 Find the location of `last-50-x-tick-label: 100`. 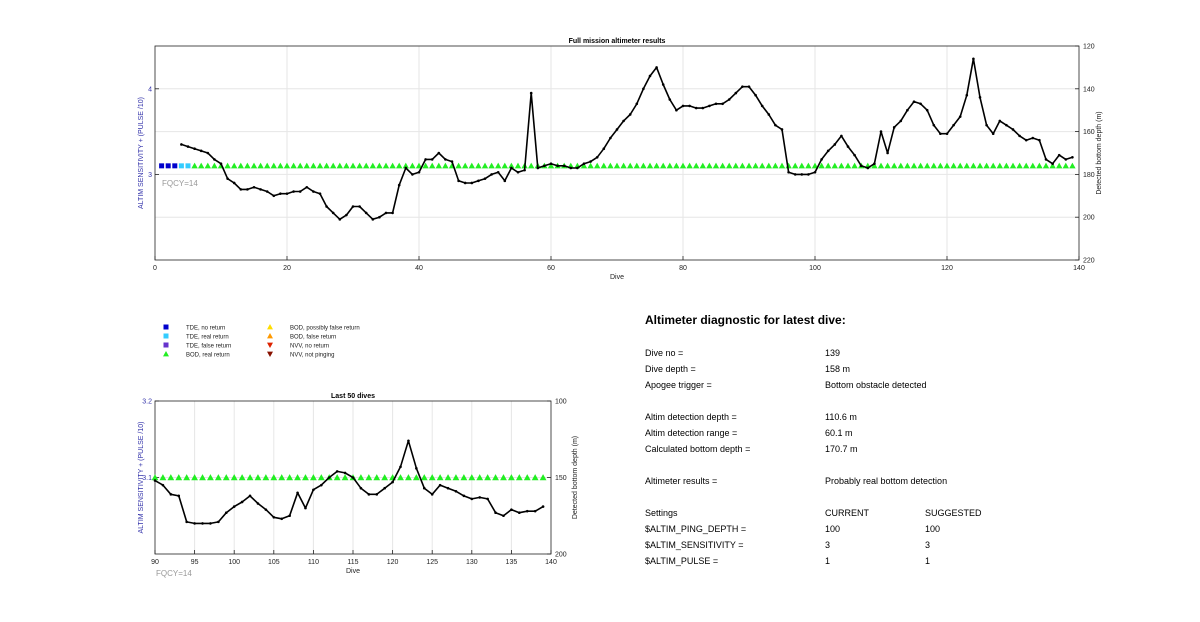

last-50-x-tick-label: 100 is located at coordinates (234, 562).